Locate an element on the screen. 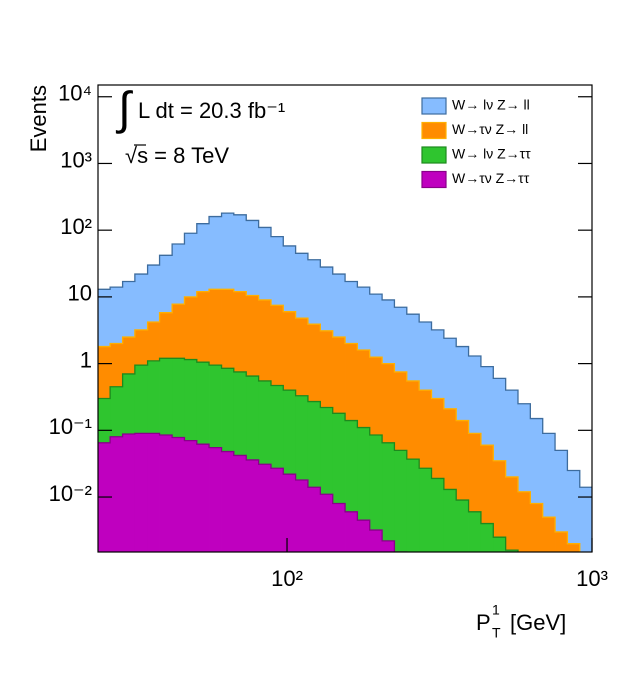 The width and height of the screenshot is (624, 700). energy-label: √s = 8 TeV is located at coordinates (177, 155).